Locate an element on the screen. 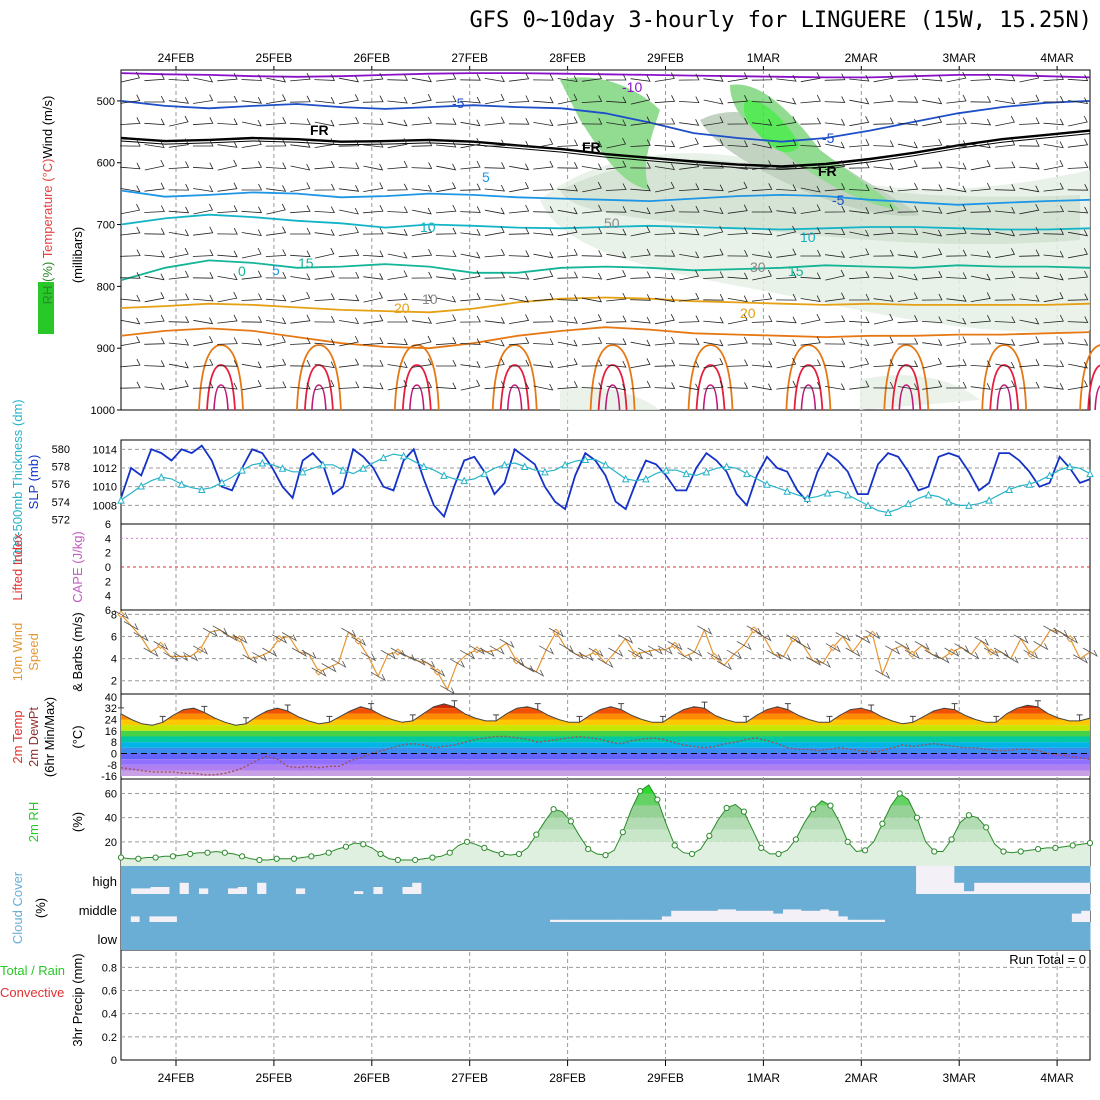 The height and width of the screenshot is (1100, 1100). temp-tick-label: -16 is located at coordinates (109, 777).